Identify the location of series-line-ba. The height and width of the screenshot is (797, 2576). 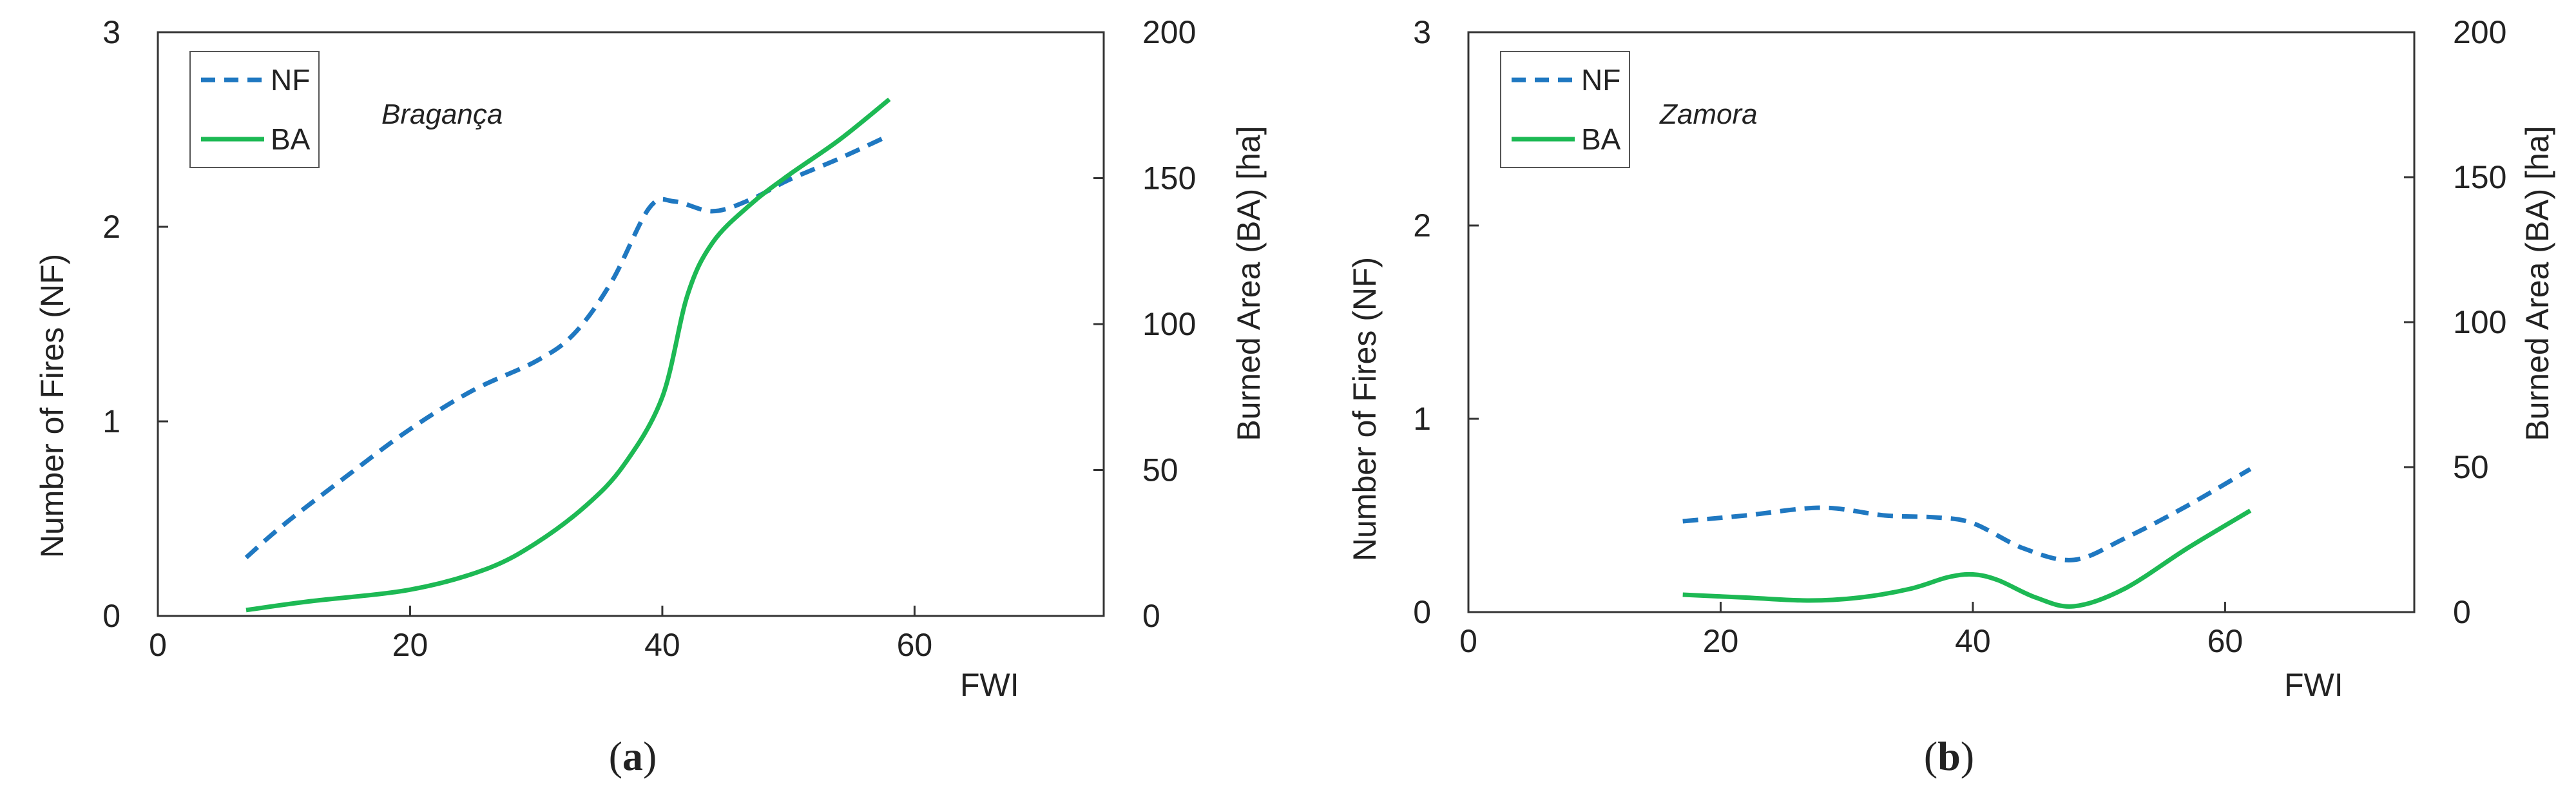
(1967, 559).